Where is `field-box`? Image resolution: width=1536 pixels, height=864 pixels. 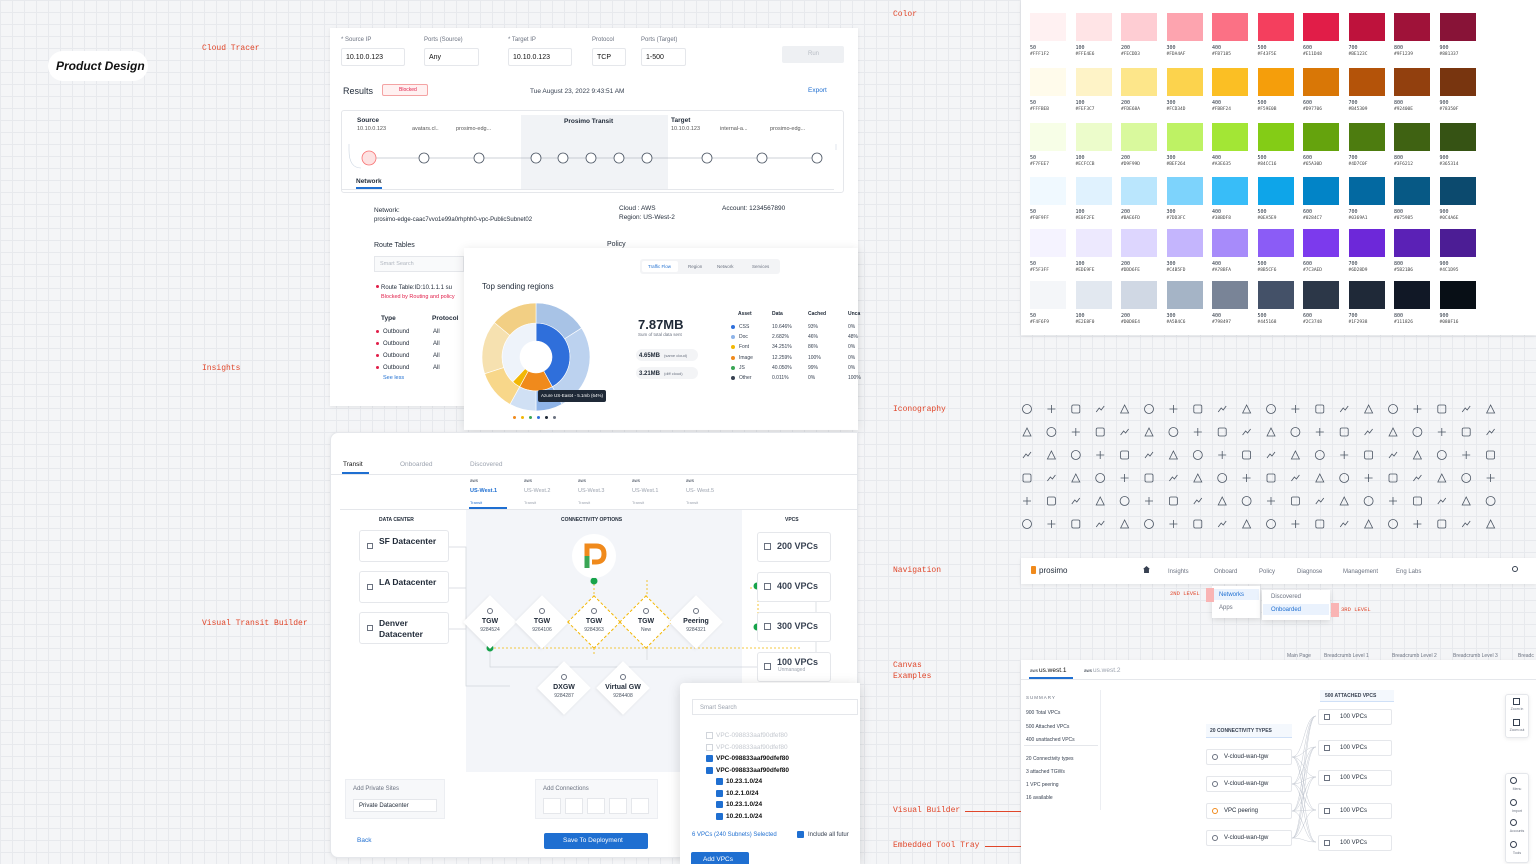 field-box is located at coordinates (540, 57).